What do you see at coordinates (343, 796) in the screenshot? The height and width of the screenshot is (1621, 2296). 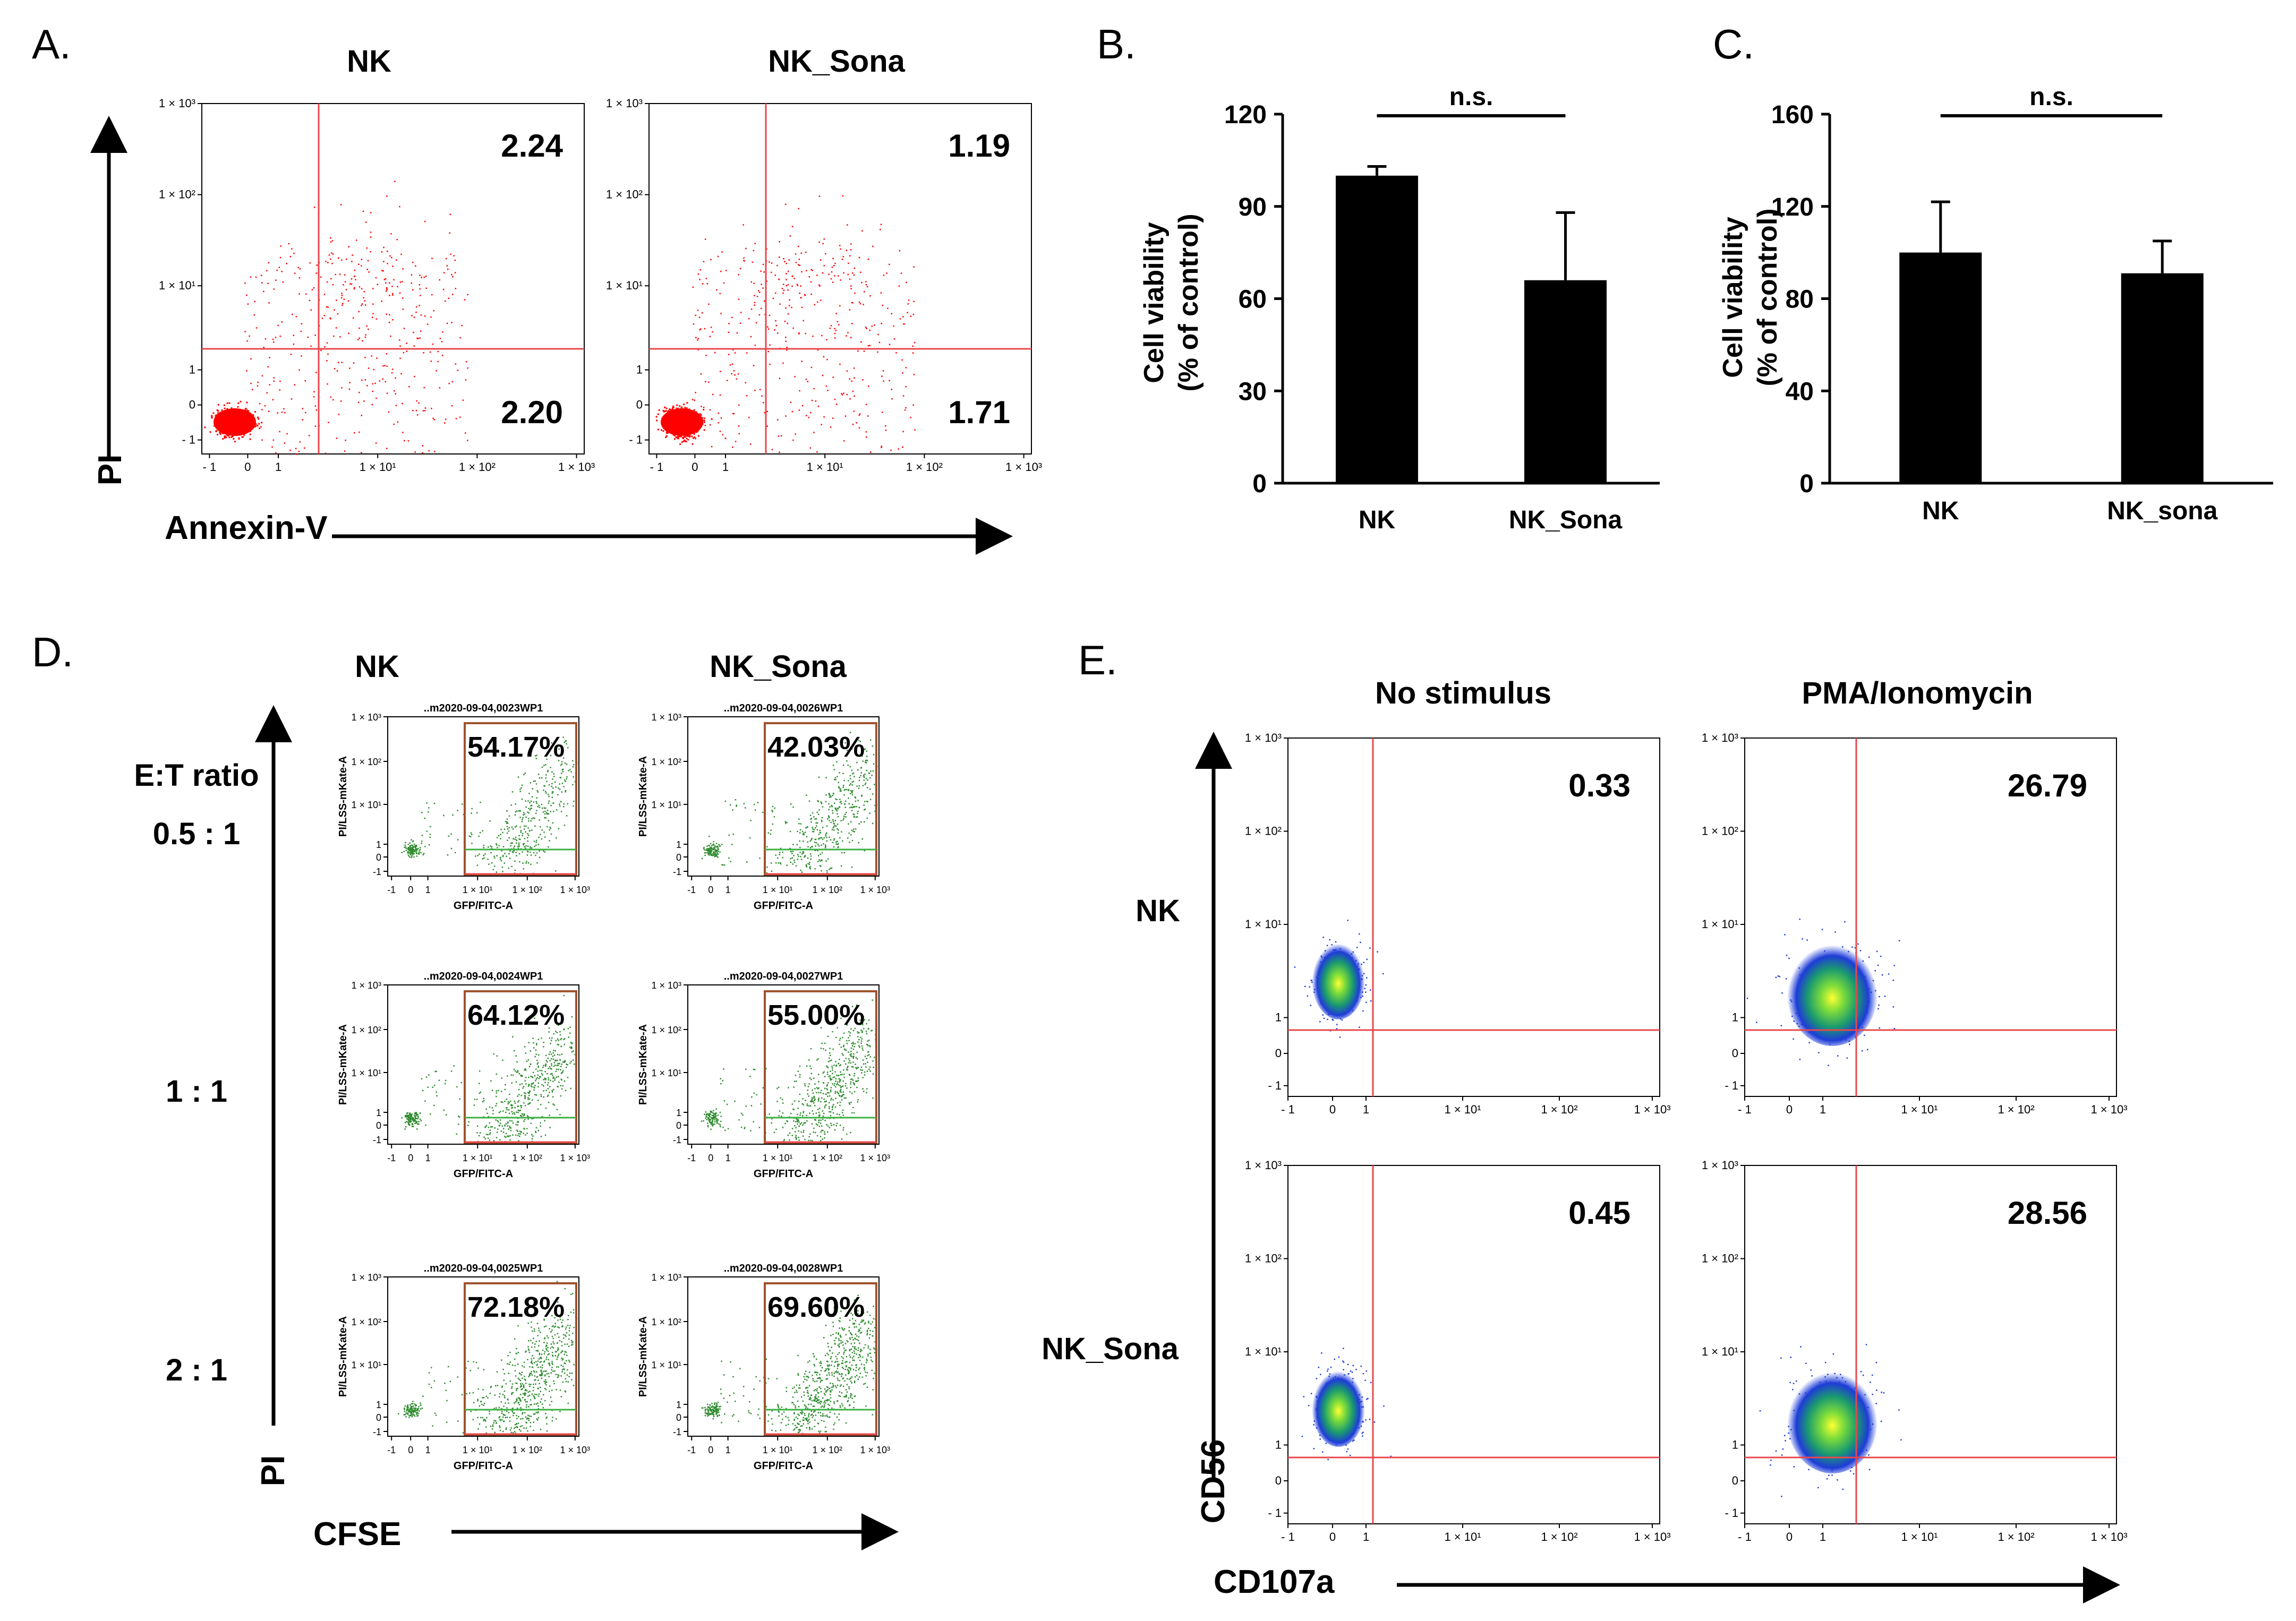 I see `plot-ylabel: PI/LSS-mKate-A` at bounding box center [343, 796].